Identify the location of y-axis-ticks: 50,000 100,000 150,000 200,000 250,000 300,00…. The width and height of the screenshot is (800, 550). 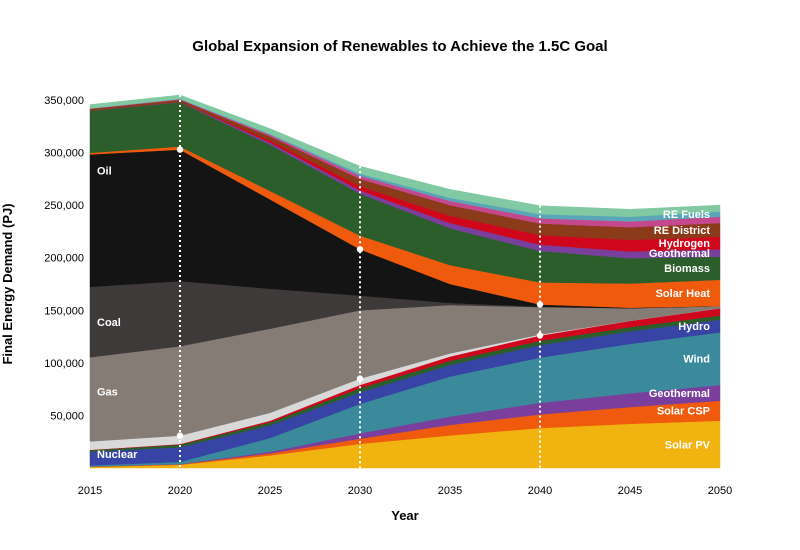
(64, 258).